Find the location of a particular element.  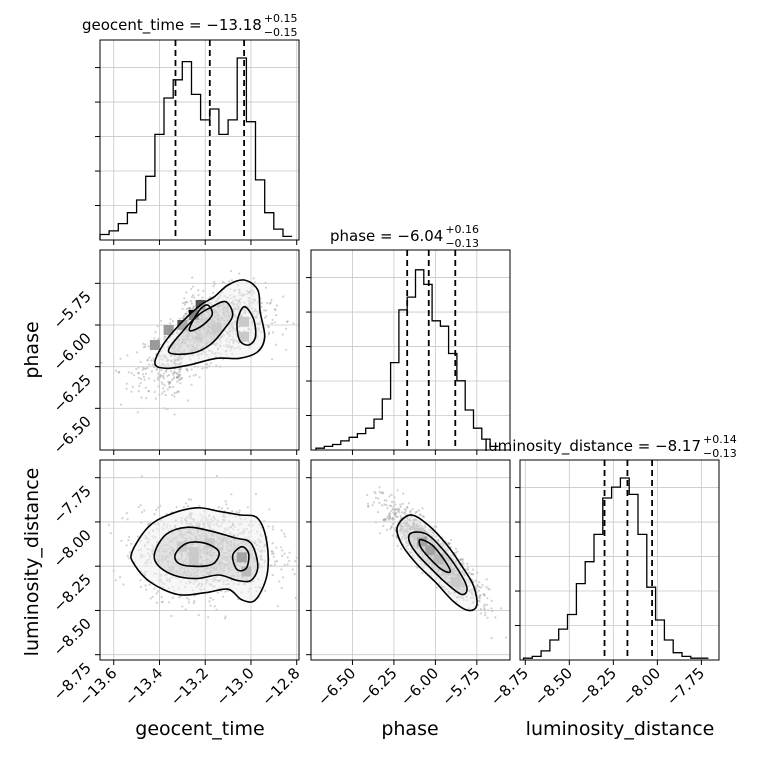

x-tick-label: −7.75 is located at coordinates (685, 686).